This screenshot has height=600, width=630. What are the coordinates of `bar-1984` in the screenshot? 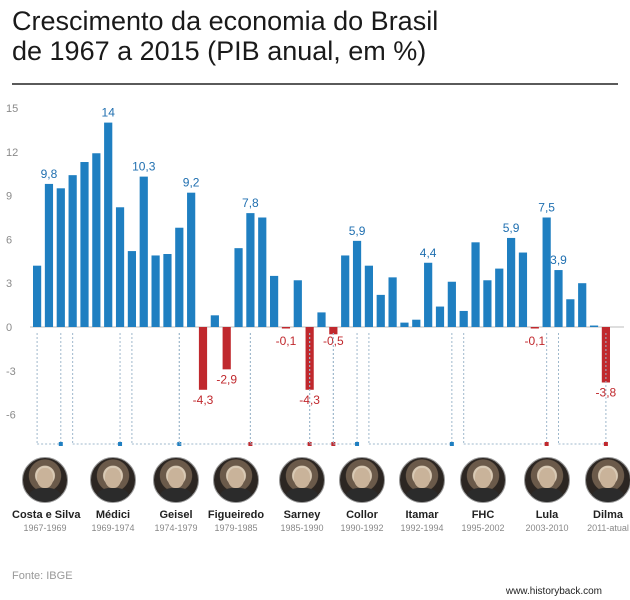 It's located at (238, 287).